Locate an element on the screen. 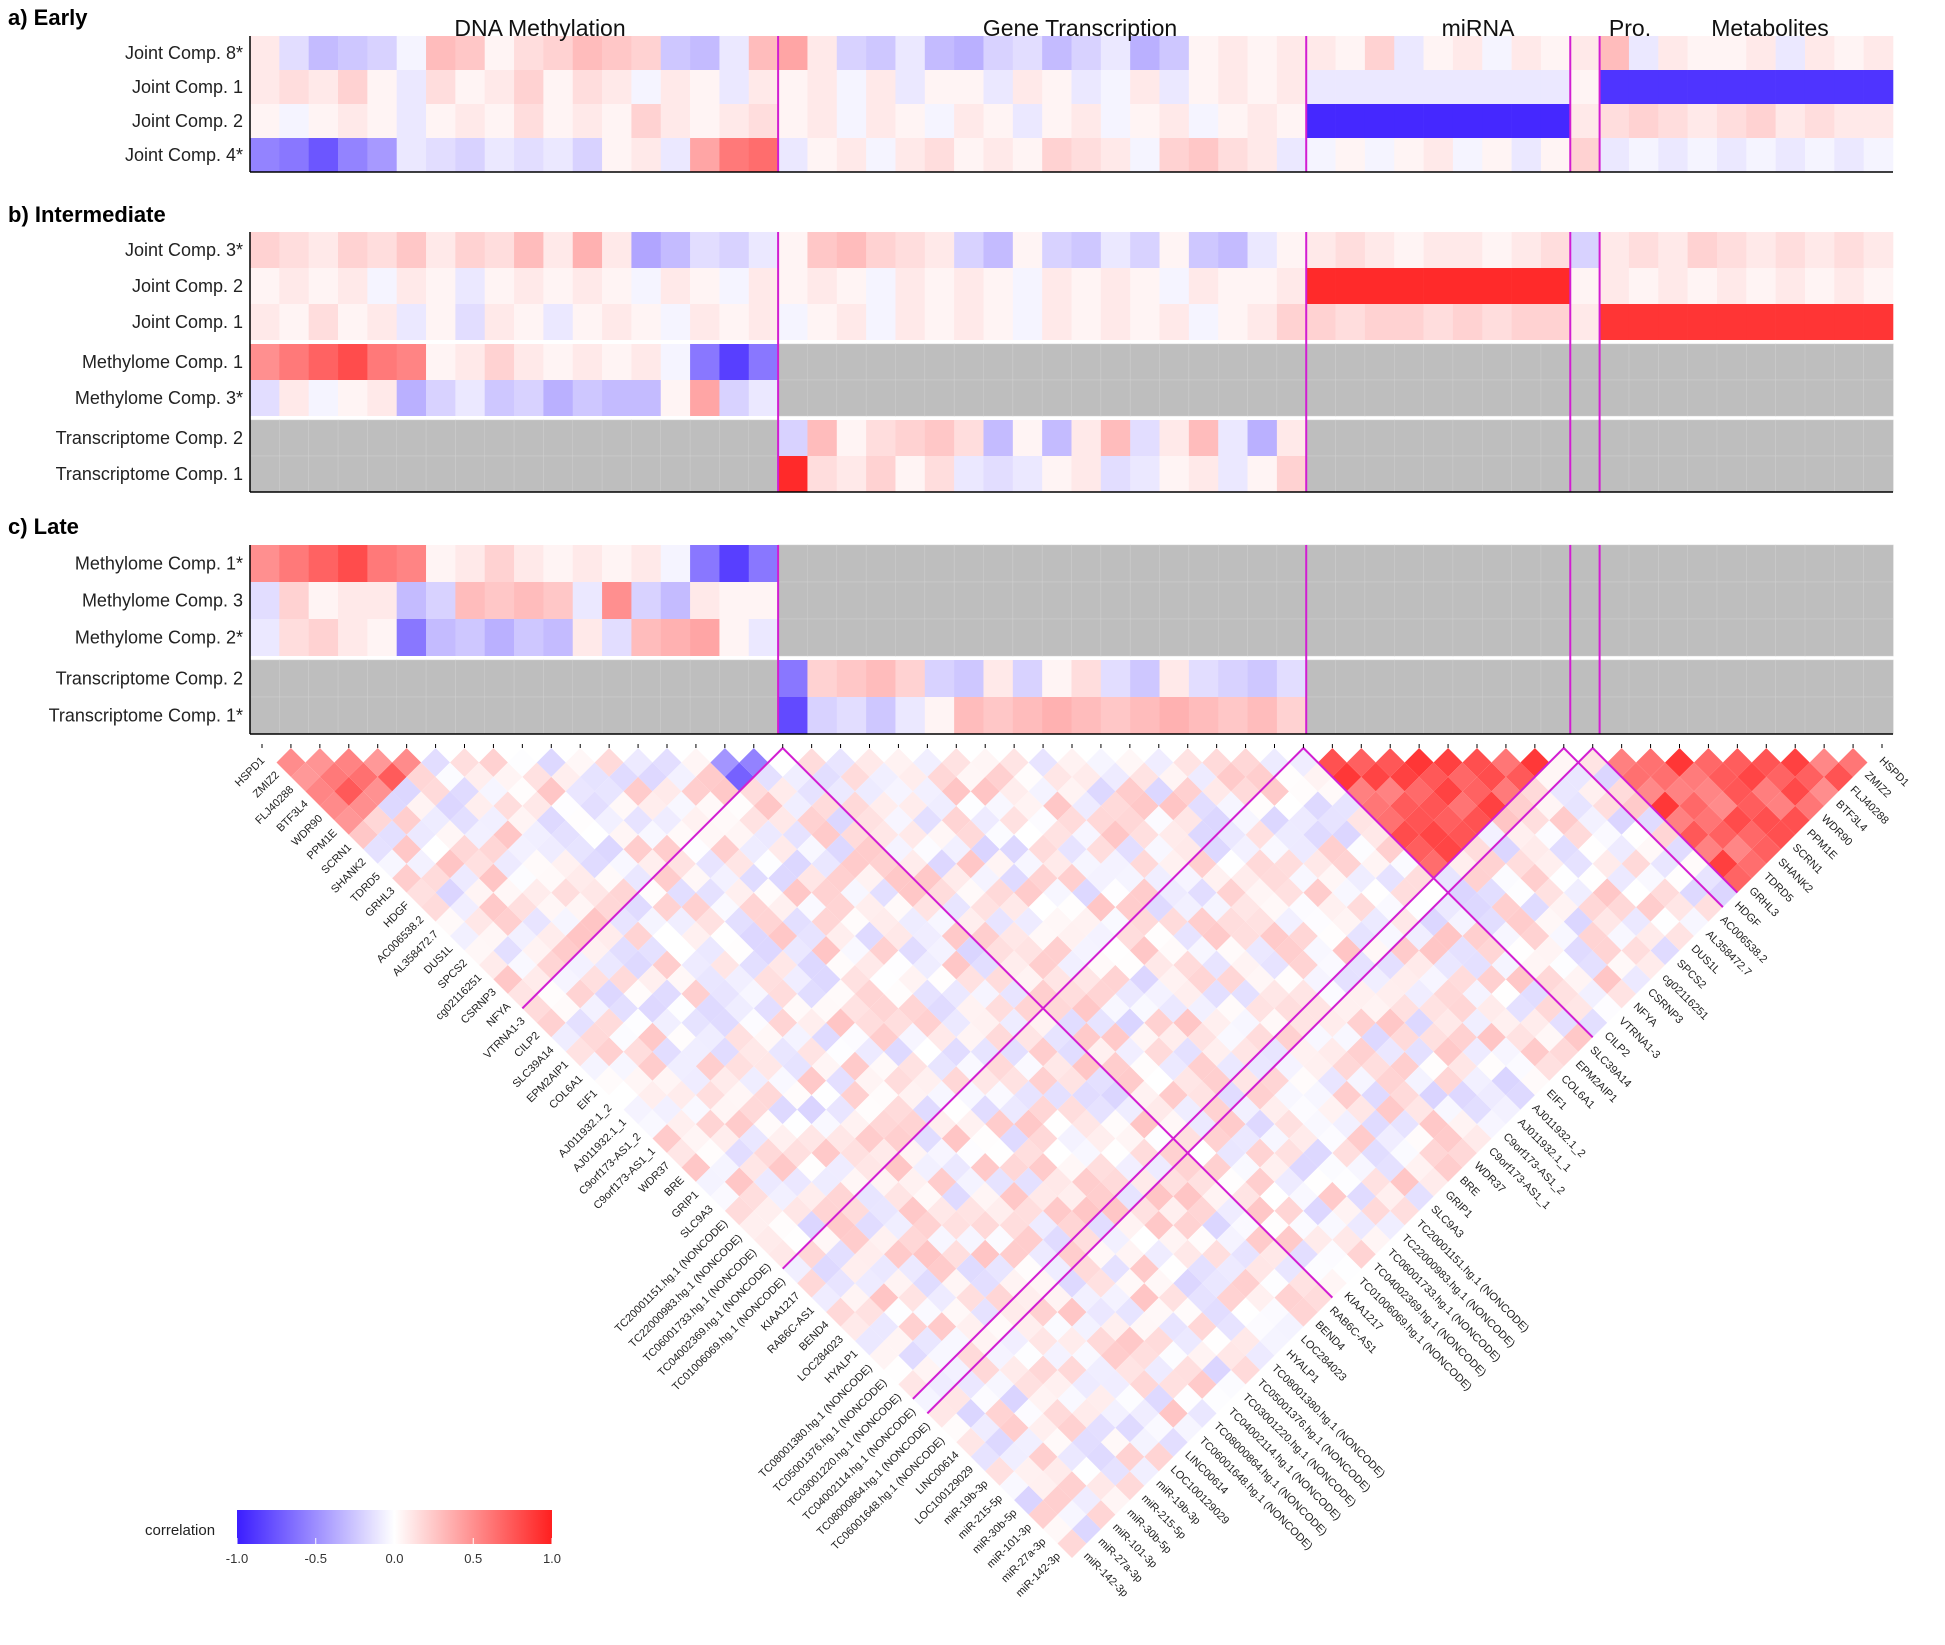 The height and width of the screenshot is (1645, 1945). legend-tick-label: 0.5 is located at coordinates (473, 1558).